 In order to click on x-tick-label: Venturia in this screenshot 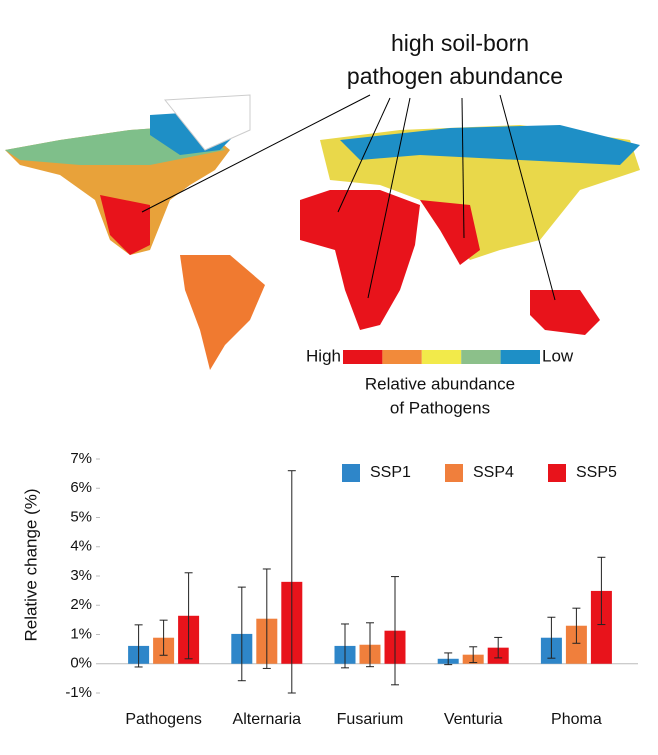, I will do `click(473, 719)`.